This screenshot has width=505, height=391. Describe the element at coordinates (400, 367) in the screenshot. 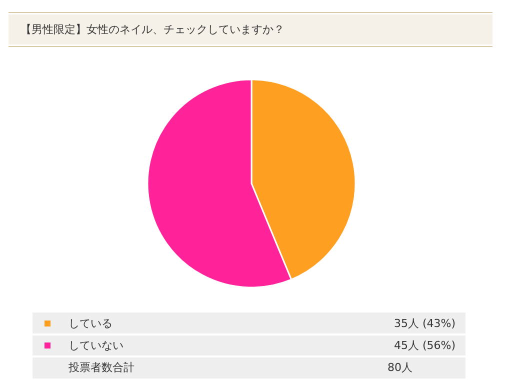

I see `text: 80人` at that location.